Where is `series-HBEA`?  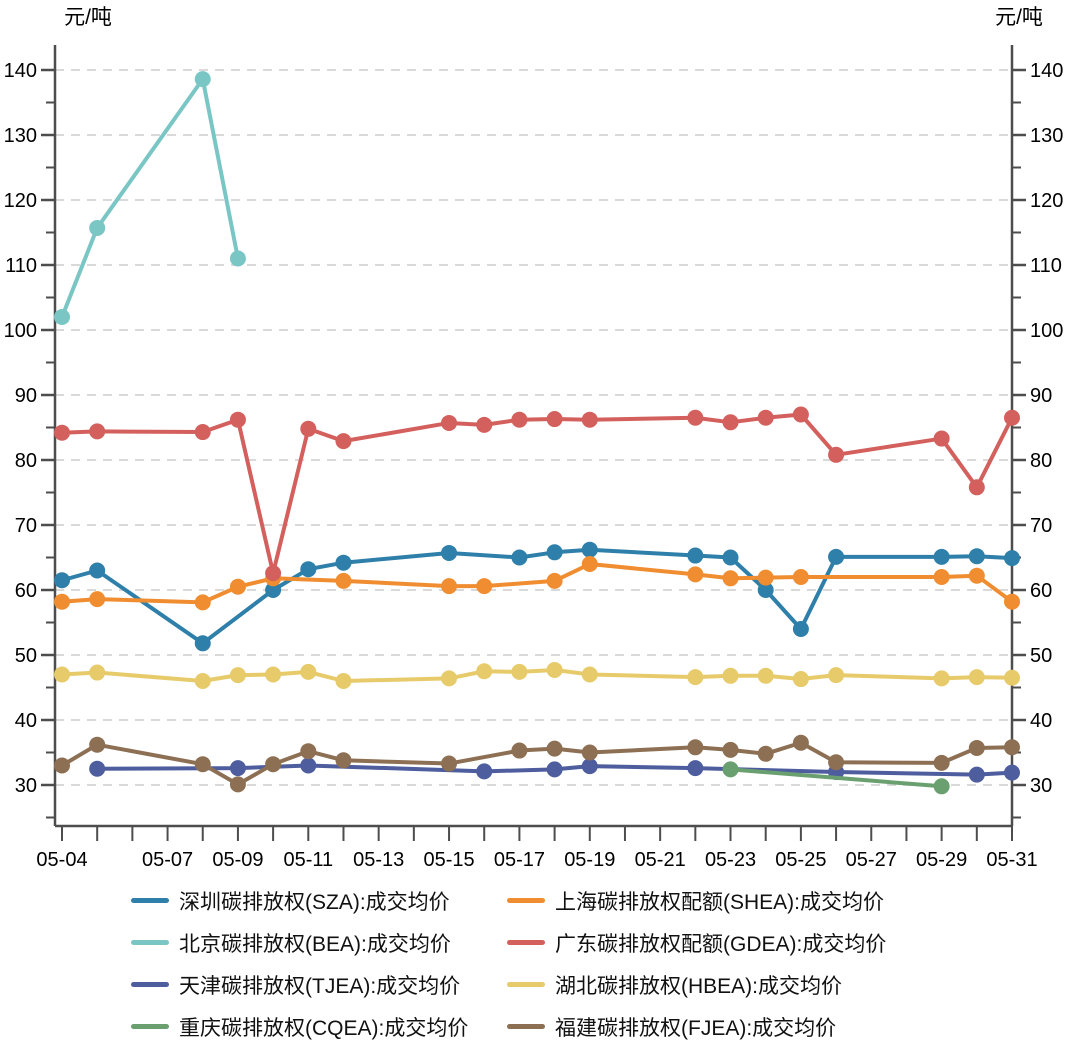
series-HBEA is located at coordinates (537, 675).